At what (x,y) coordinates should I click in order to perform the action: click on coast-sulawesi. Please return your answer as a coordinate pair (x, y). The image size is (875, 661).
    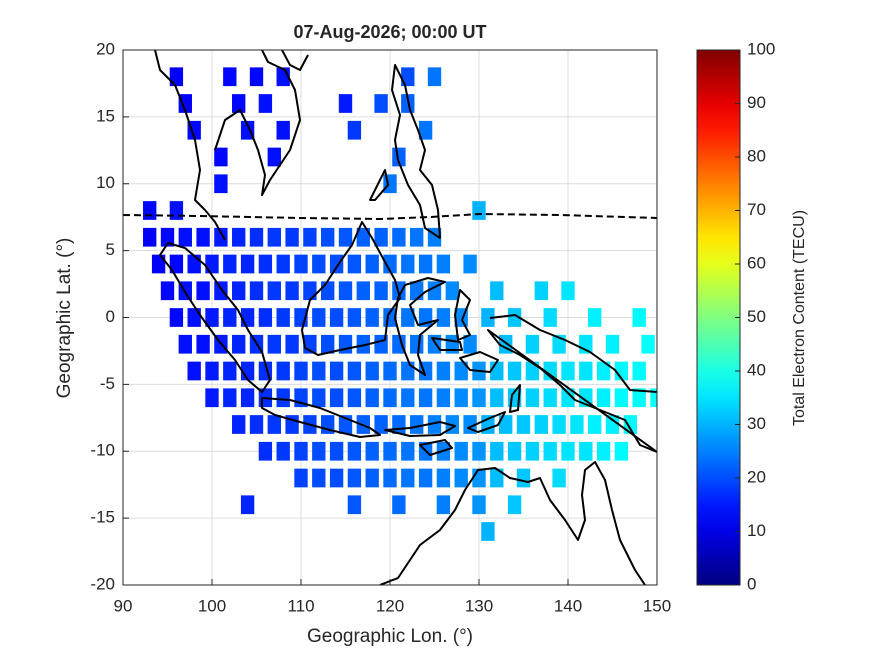
    Looking at the image, I should click on (420, 326).